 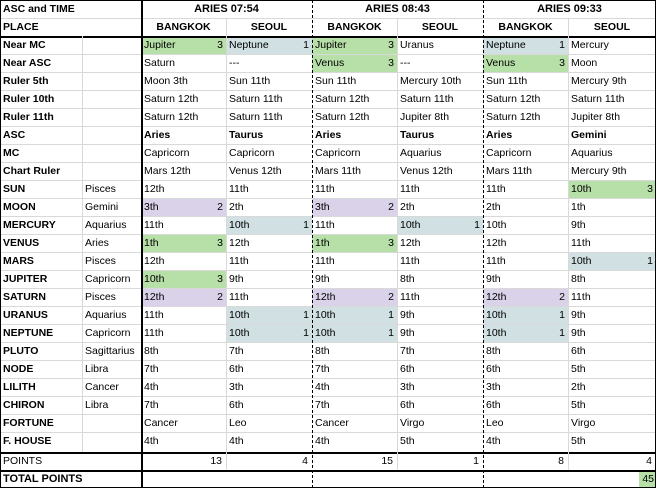 I want to click on table-cell: 1th 3, so click(x=354, y=243).